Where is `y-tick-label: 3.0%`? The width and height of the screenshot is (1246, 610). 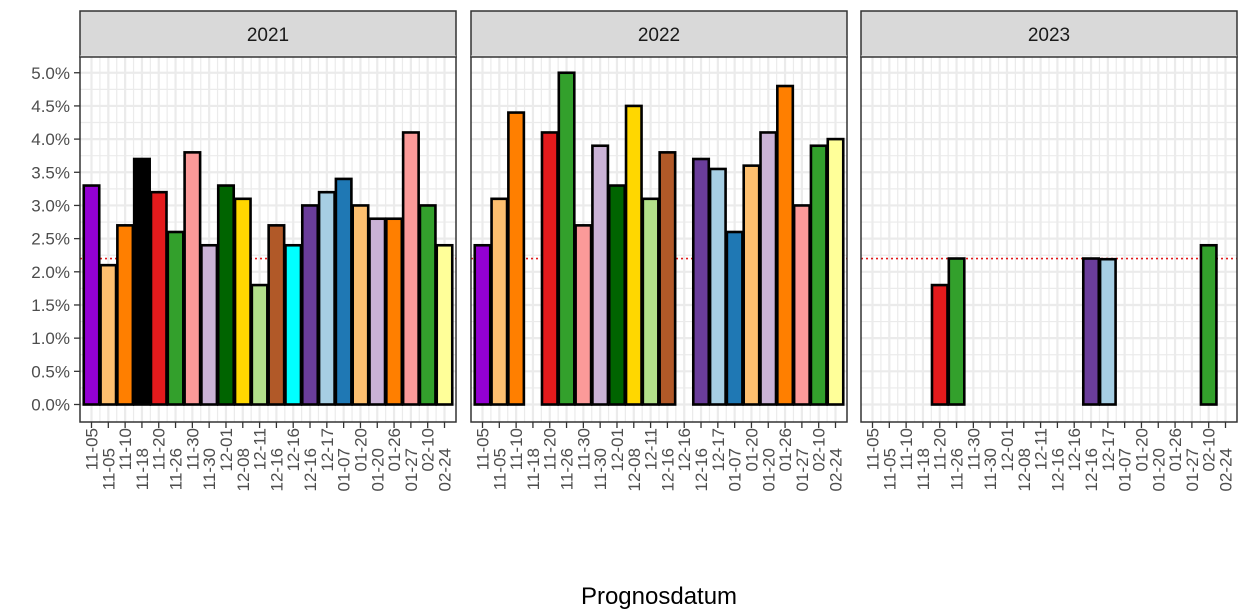
y-tick-label: 3.0% is located at coordinates (50, 205).